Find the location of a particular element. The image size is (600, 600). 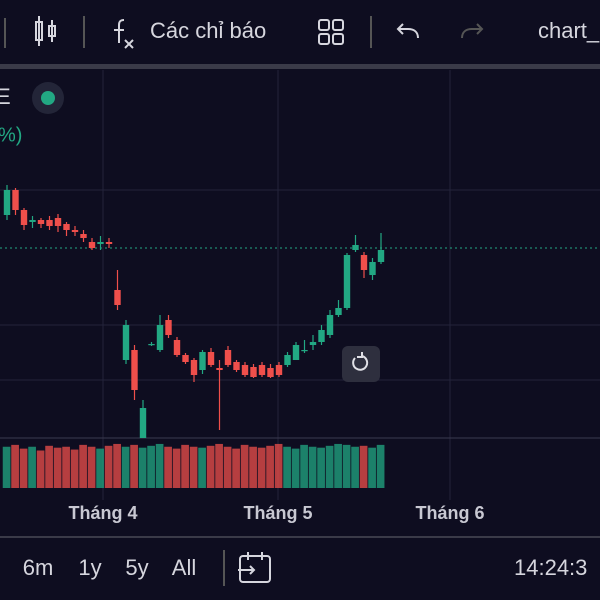

time-label: Tháng 6 is located at coordinates (449, 513).